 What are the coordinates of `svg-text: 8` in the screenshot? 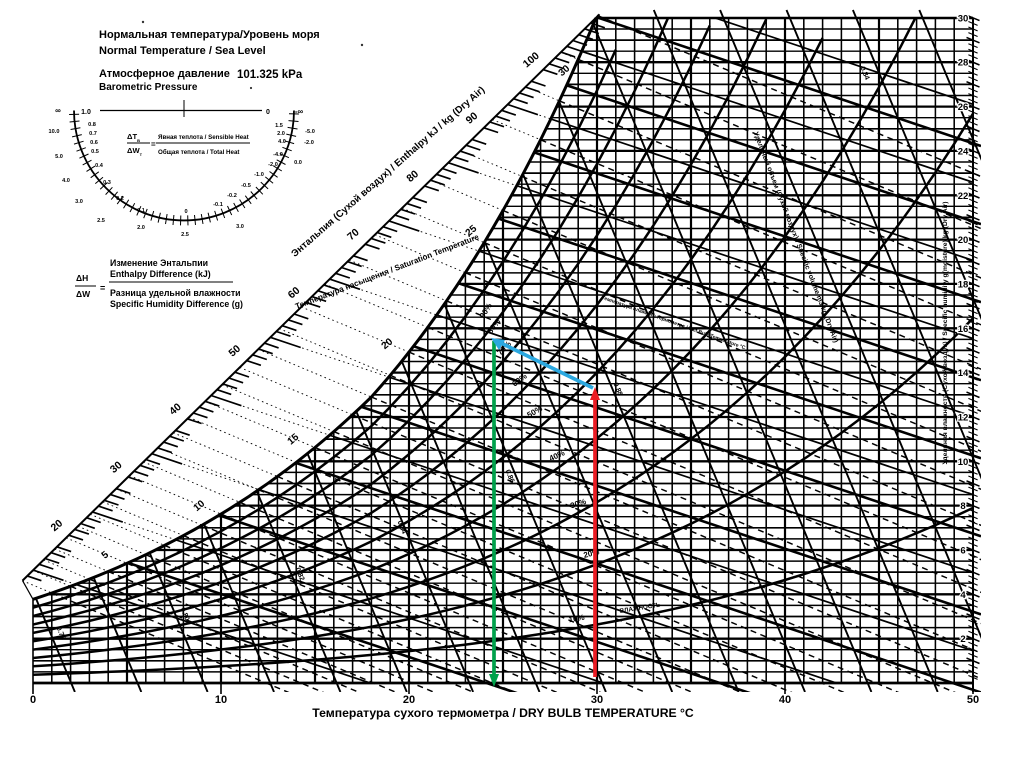 It's located at (962, 506).